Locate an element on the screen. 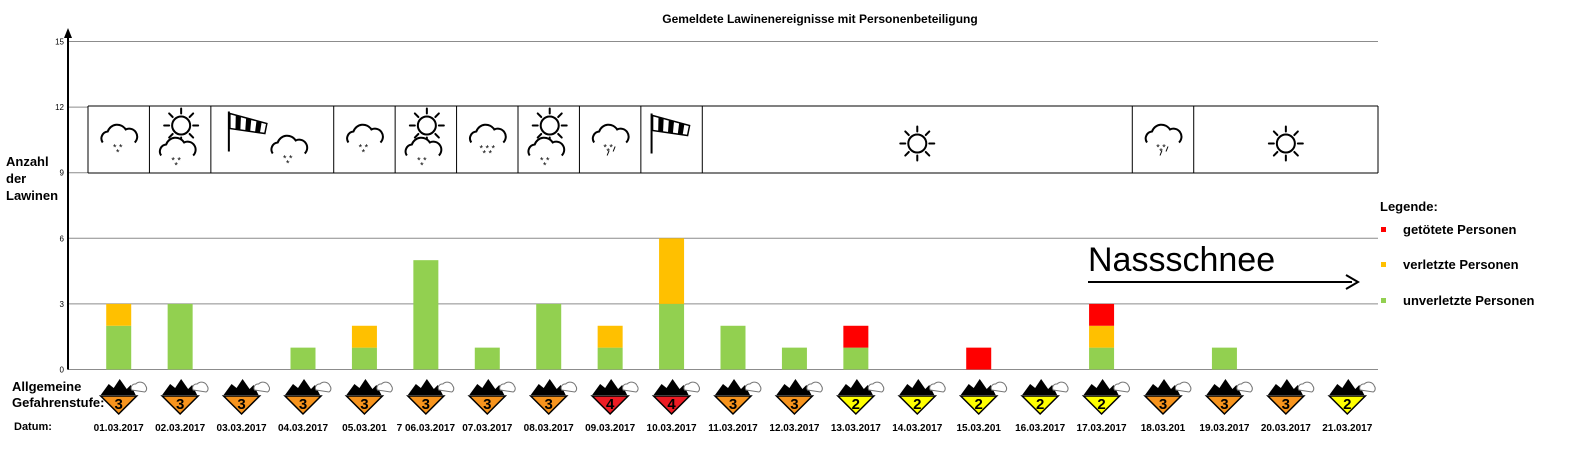 This screenshot has height=456, width=1588. weather-cell: * * ** * is located at coordinates (481, 139).